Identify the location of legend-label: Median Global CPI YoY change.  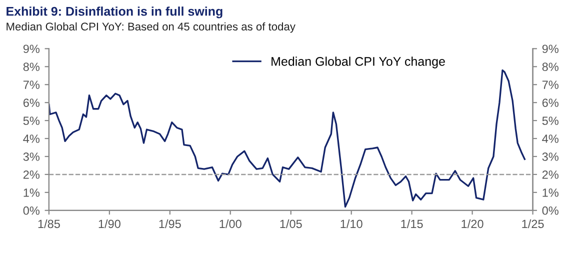
(358, 62).